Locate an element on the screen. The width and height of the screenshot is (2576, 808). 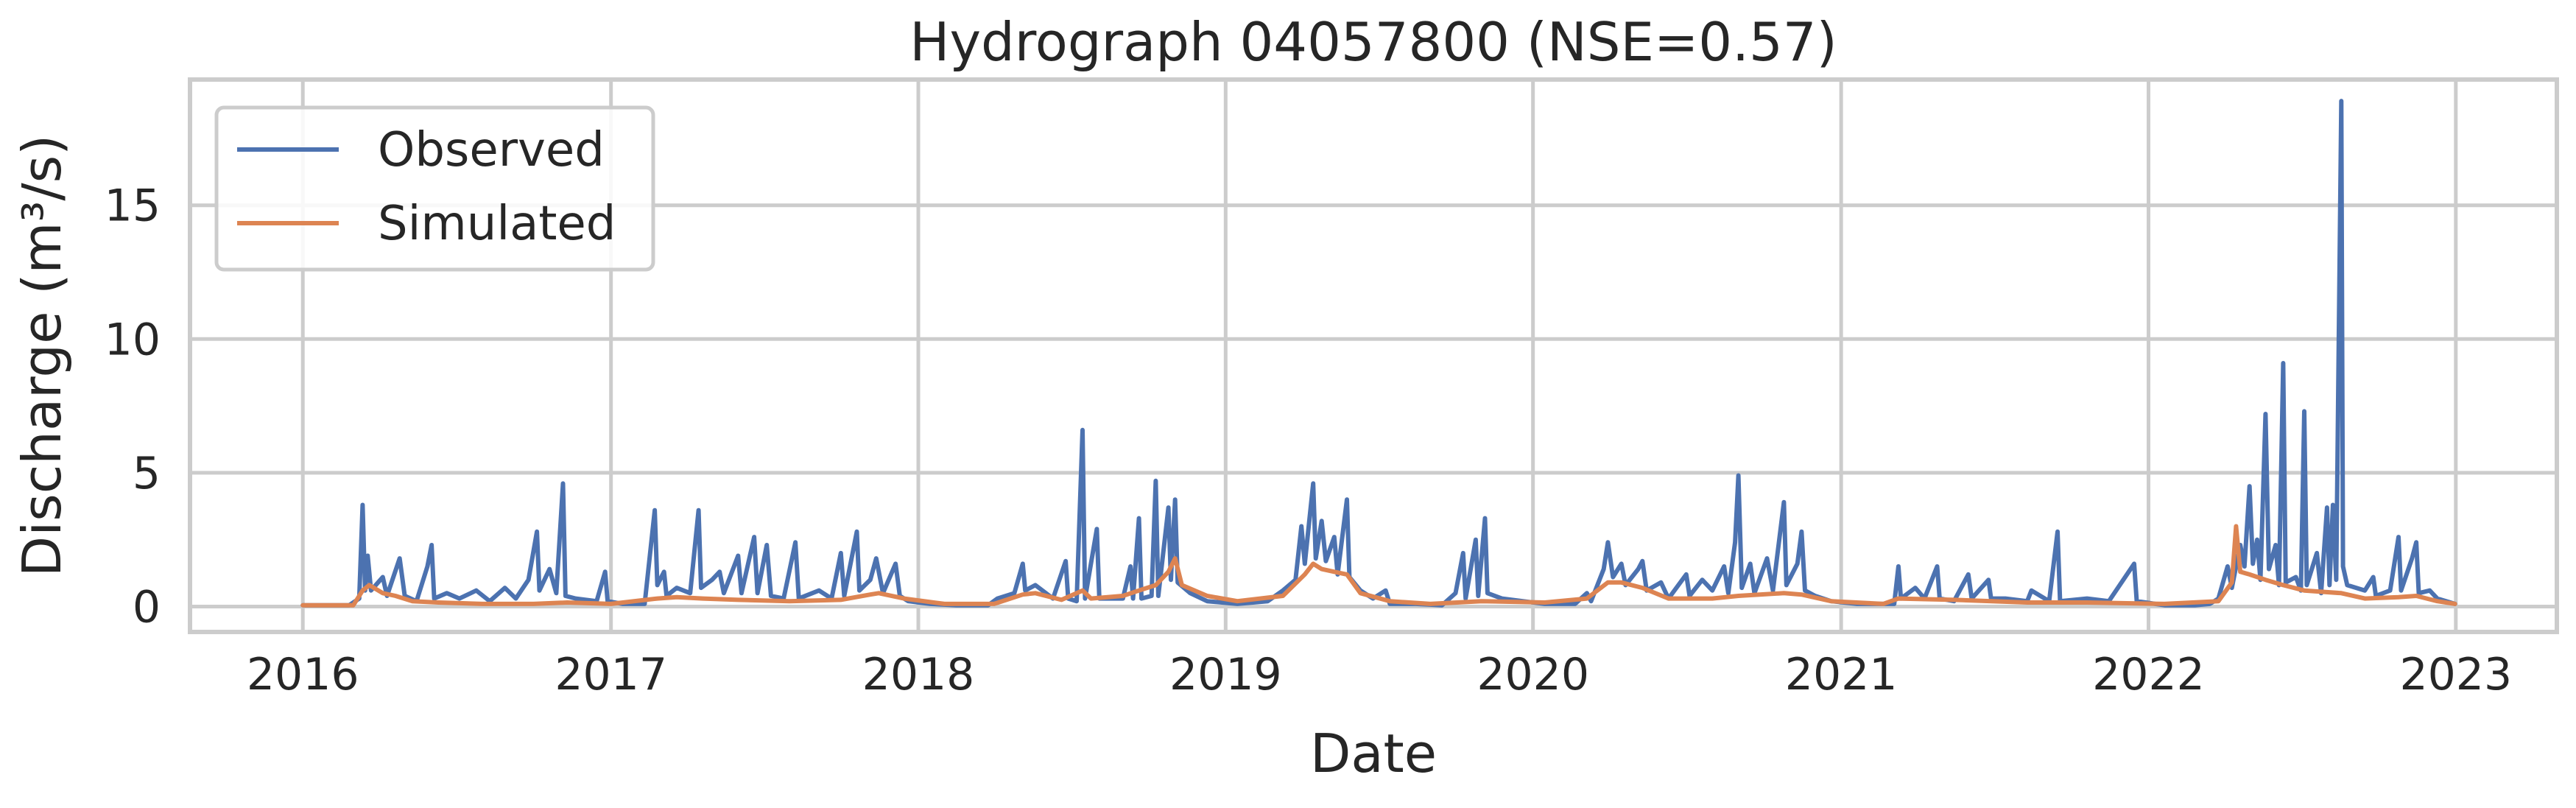
x-tick-label: 2018 is located at coordinates (918, 674).